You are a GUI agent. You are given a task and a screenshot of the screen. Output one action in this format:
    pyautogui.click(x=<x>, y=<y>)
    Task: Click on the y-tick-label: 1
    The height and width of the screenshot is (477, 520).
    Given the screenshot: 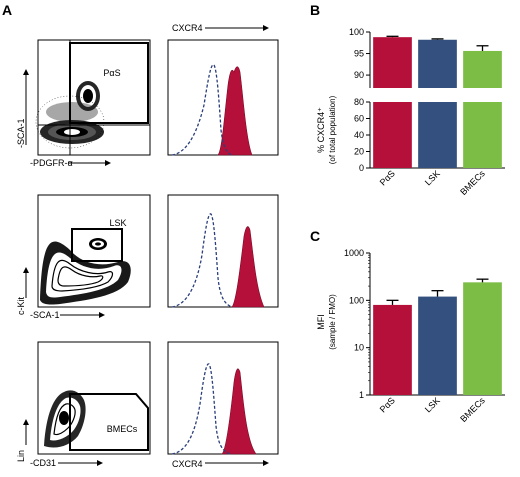 What is the action you would take?
    pyautogui.click(x=361, y=395)
    